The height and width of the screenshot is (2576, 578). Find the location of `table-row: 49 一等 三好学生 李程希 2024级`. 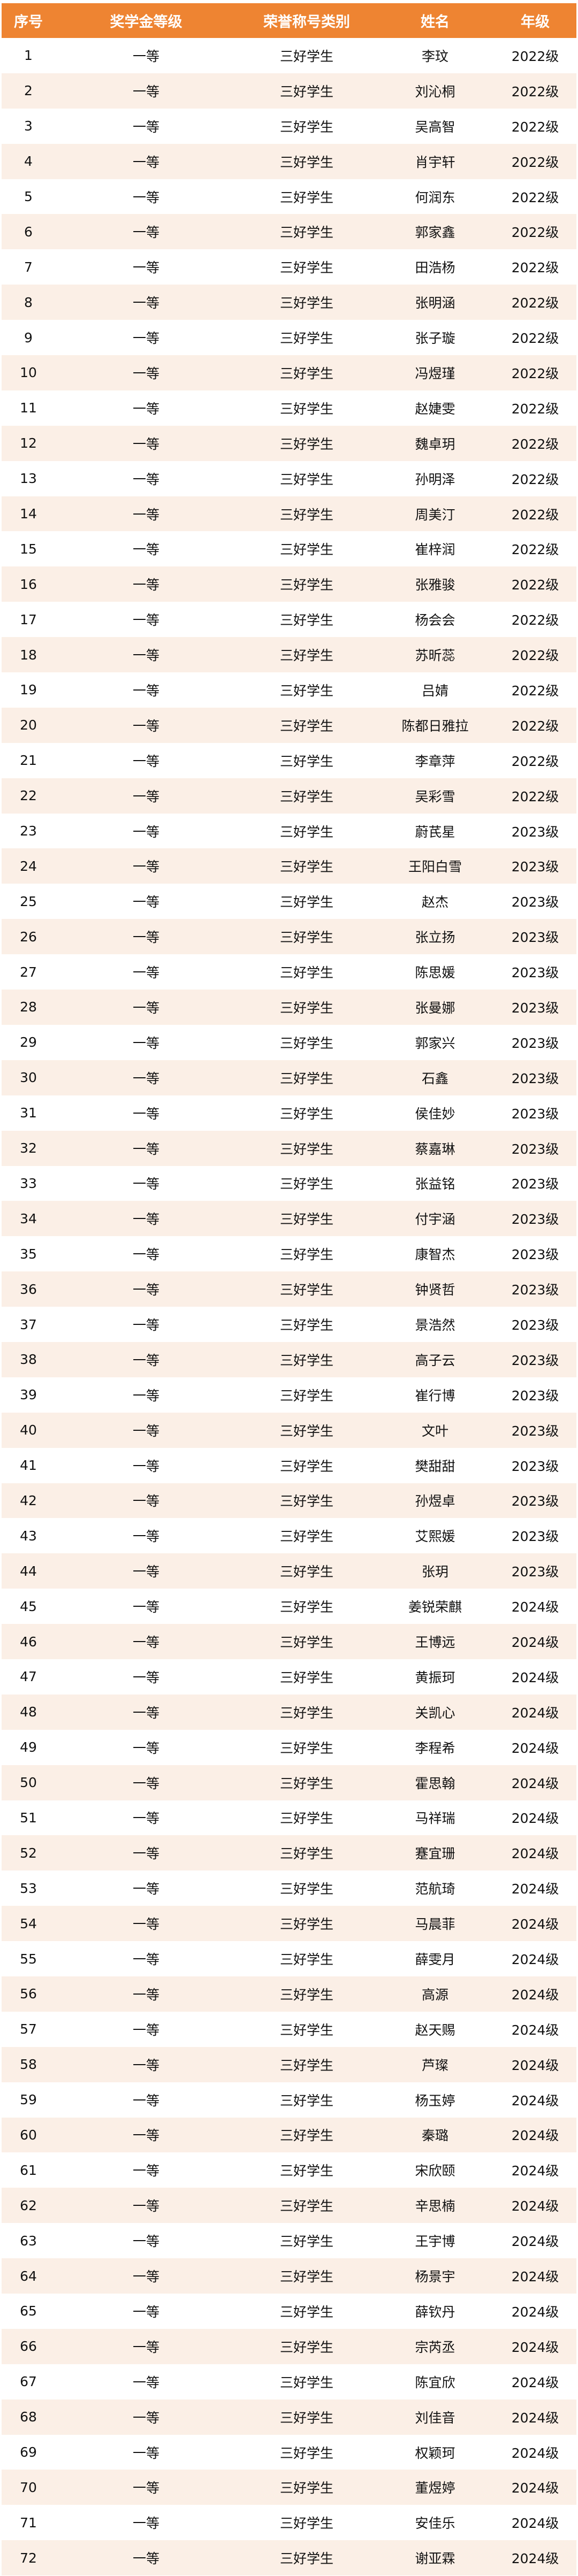

table-row: 49 一等 三好学生 李程希 2024级 is located at coordinates (289, 1747).